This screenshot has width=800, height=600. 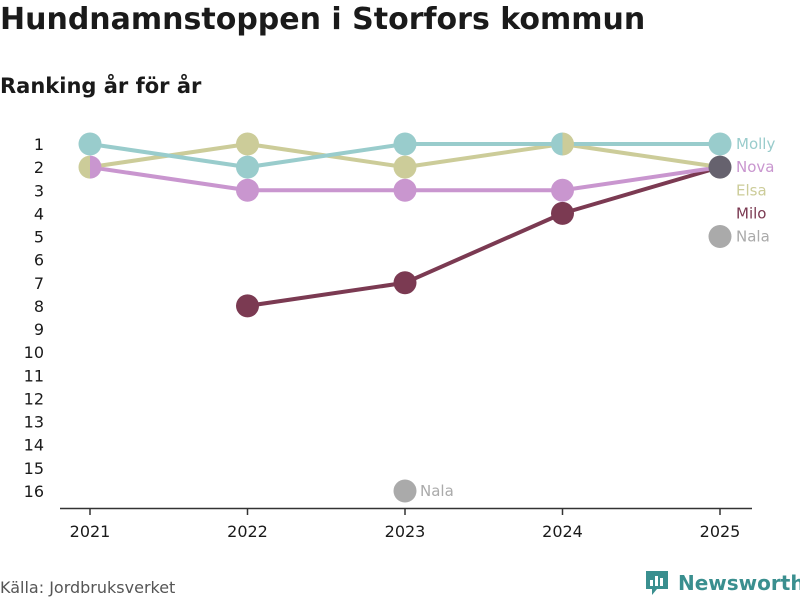 I want to click on x-tick-label: 2023, so click(x=405, y=531).